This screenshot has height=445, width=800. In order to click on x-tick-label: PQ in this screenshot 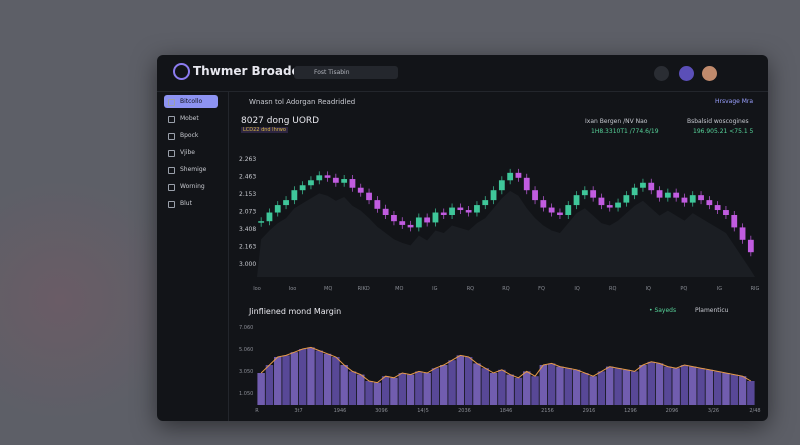, I will do `click(683, 289)`.